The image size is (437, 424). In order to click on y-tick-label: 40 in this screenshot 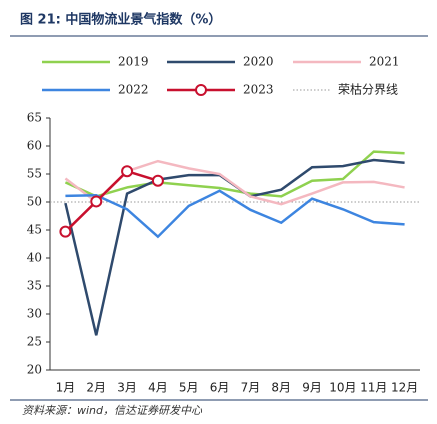, I will do `click(34, 258)`.